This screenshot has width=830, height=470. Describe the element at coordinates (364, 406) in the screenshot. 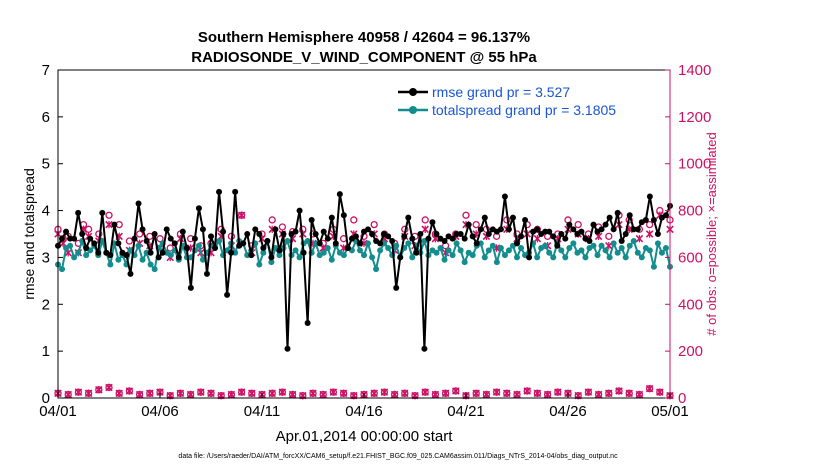

I see `x-axis: 04/01 04/06 04/11 04/16 04/21 04/26 05/01` at that location.